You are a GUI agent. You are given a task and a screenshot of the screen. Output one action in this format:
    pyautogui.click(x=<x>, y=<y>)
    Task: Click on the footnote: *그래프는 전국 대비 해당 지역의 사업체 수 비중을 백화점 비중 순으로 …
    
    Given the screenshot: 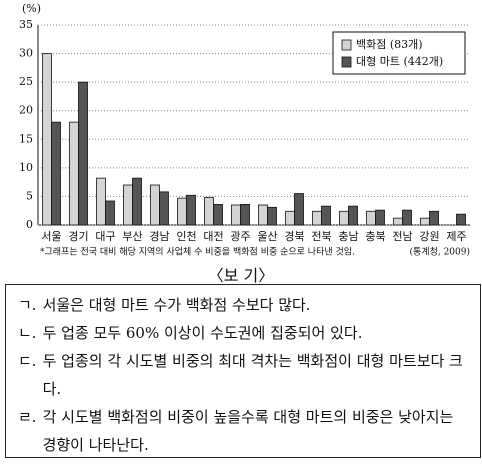 What is the action you would take?
    pyautogui.click(x=197, y=252)
    